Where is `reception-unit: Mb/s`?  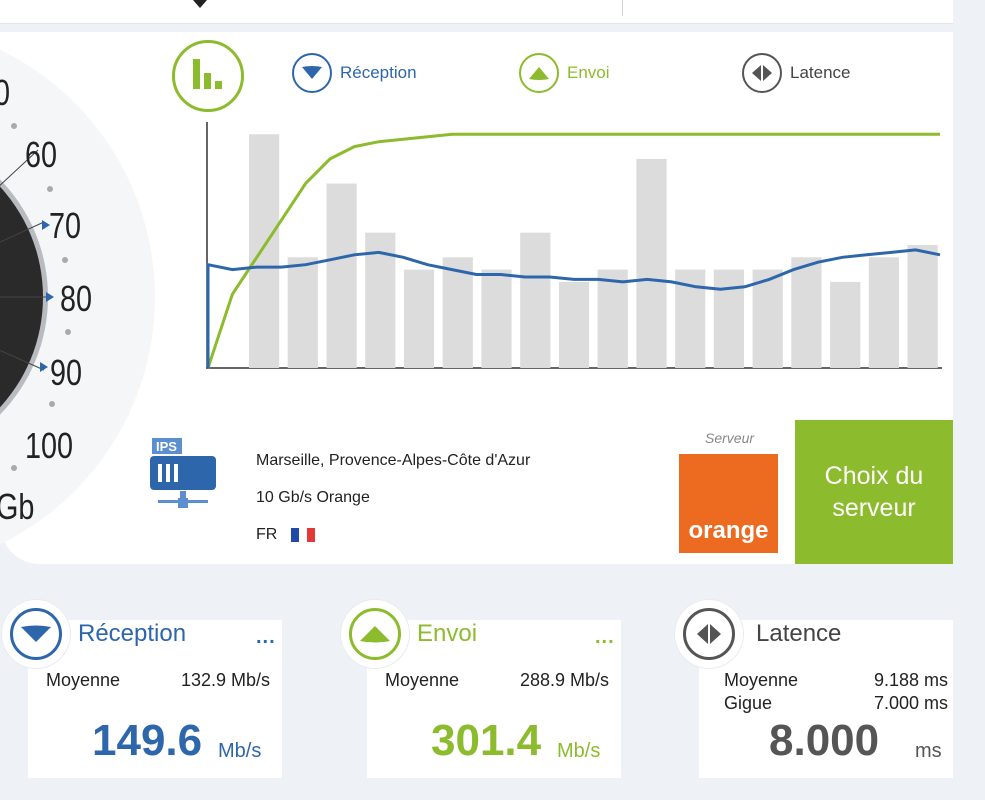 reception-unit: Mb/s is located at coordinates (240, 751).